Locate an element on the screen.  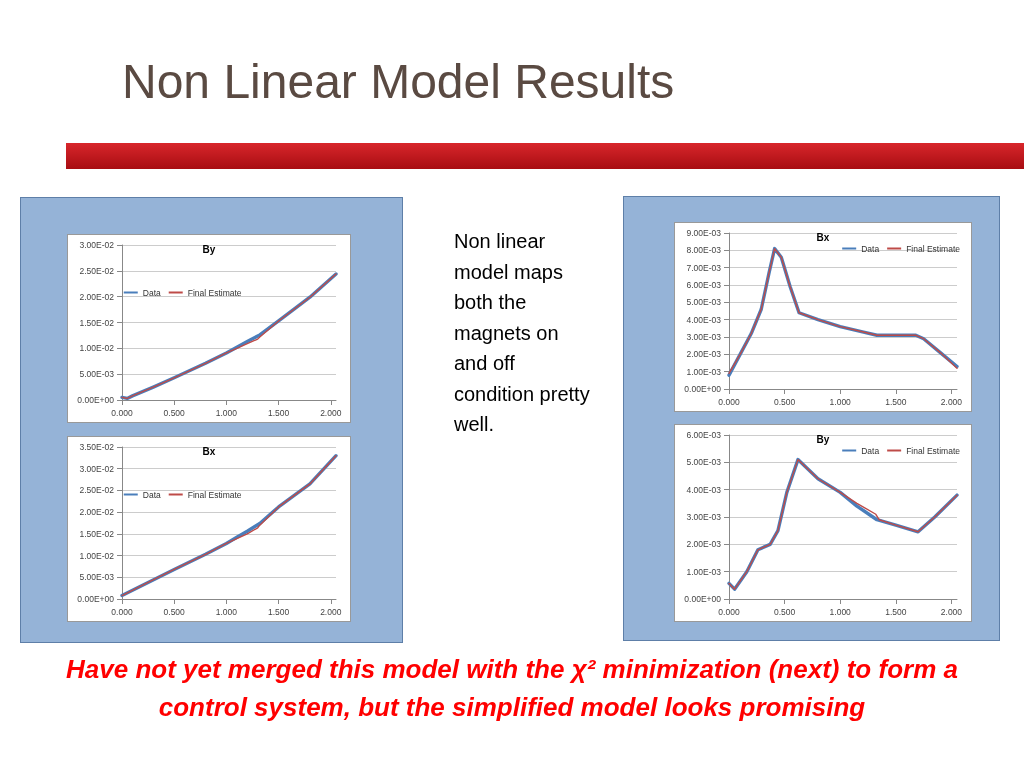
y-tick-label: 3.50E-02 is located at coordinates (97, 447).